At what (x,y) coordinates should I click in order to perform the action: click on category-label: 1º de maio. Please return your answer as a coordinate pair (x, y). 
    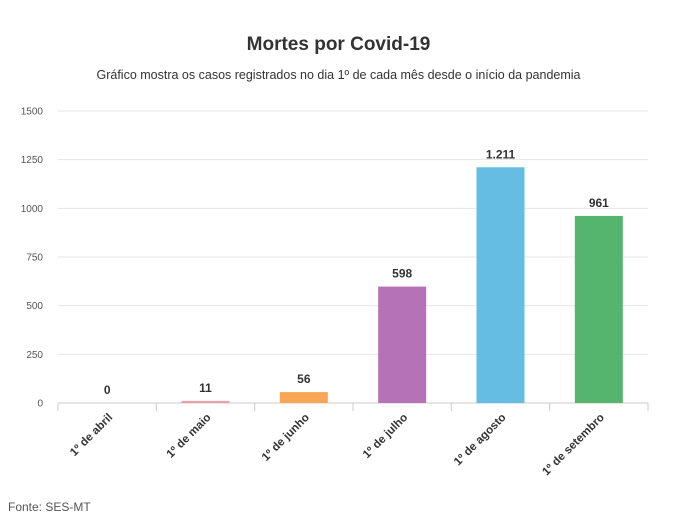
    Looking at the image, I should click on (189, 436).